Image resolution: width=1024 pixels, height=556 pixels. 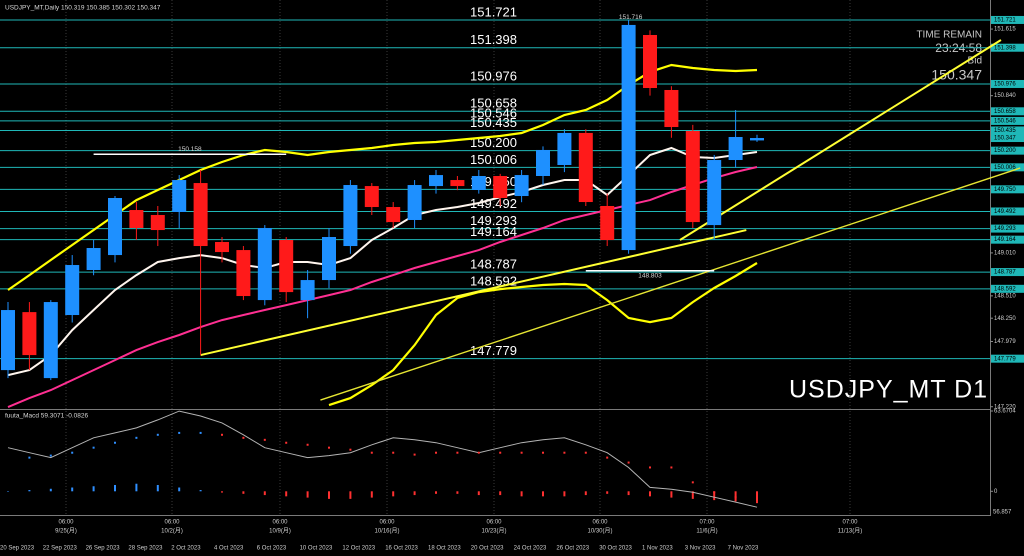 I want to click on y-tick-label: 151.615, so click(x=1005, y=30).